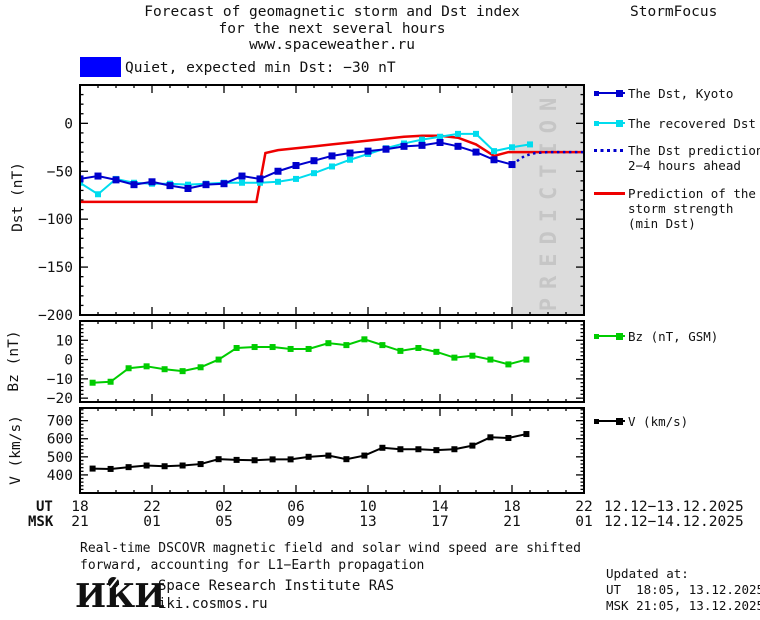  I want to click on brand-stormfocus: StormFocus, so click(674, 12).